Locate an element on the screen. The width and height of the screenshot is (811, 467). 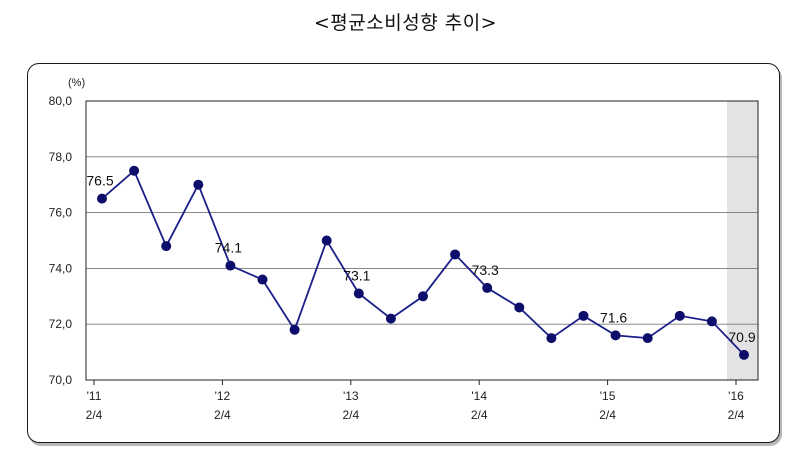
y-tick-label: 74,0 is located at coordinates (61, 268).